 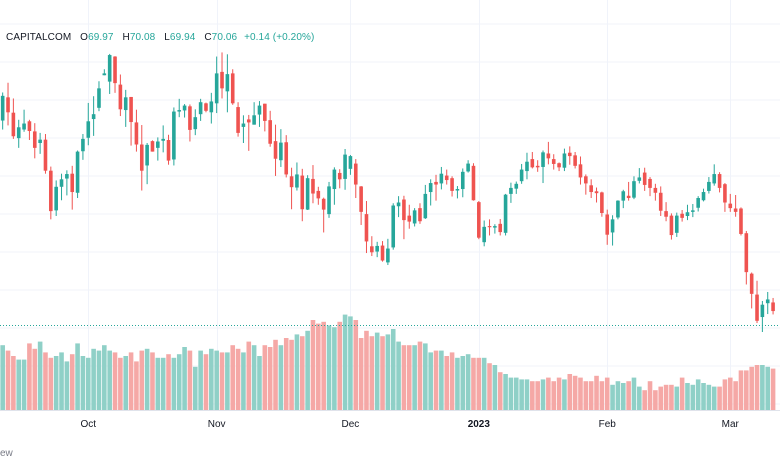 What do you see at coordinates (6, 453) in the screenshot?
I see `footer-fragment: ew` at bounding box center [6, 453].